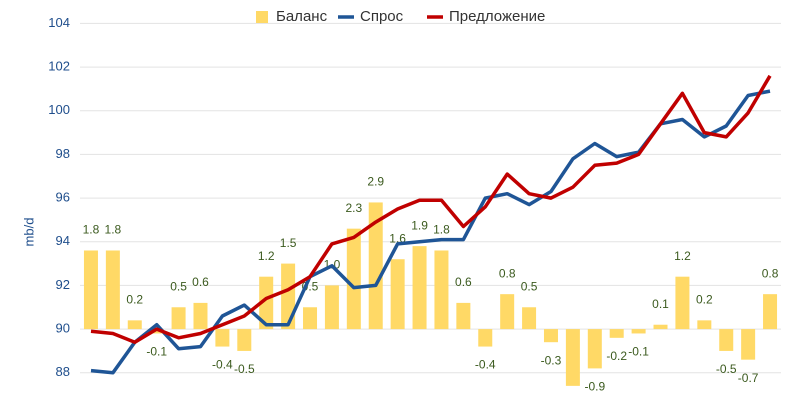 The image size is (790, 400). What do you see at coordinates (382, 16) in the screenshot?
I see `legend-label: Спрос` at bounding box center [382, 16].